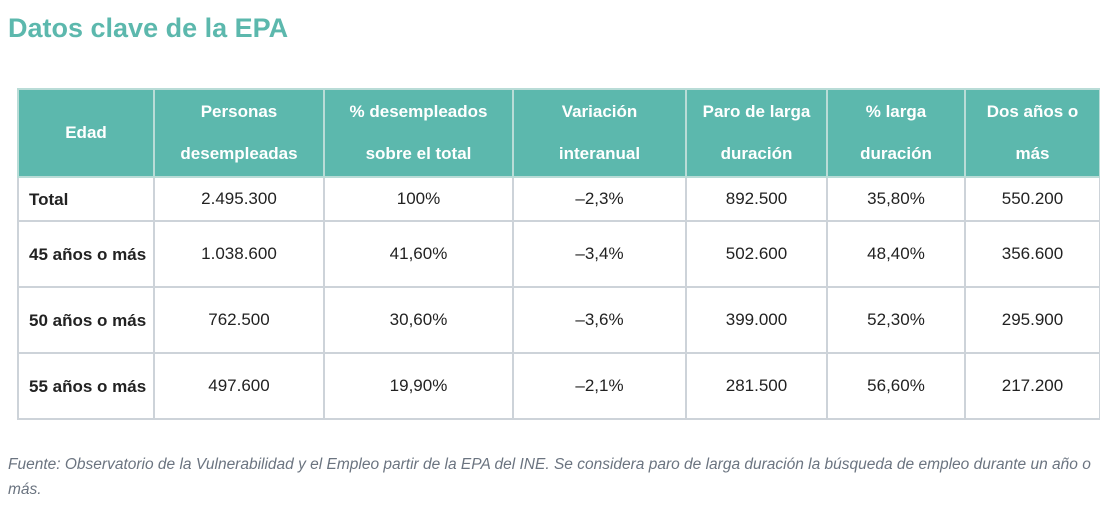 The image size is (1100, 511). Describe the element at coordinates (1032, 133) in the screenshot. I see `header-dos-anos-o-mas: Dos años o más` at that location.